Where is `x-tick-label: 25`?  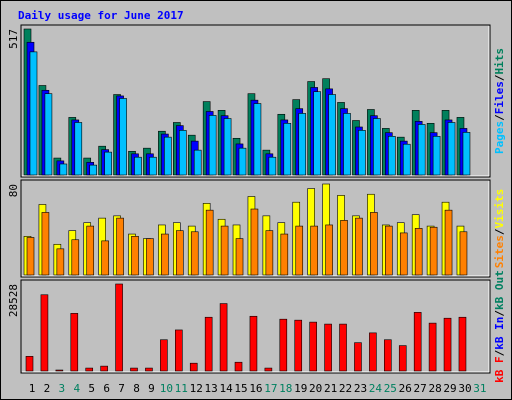 x-tick-label: 25 is located at coordinates (390, 388).